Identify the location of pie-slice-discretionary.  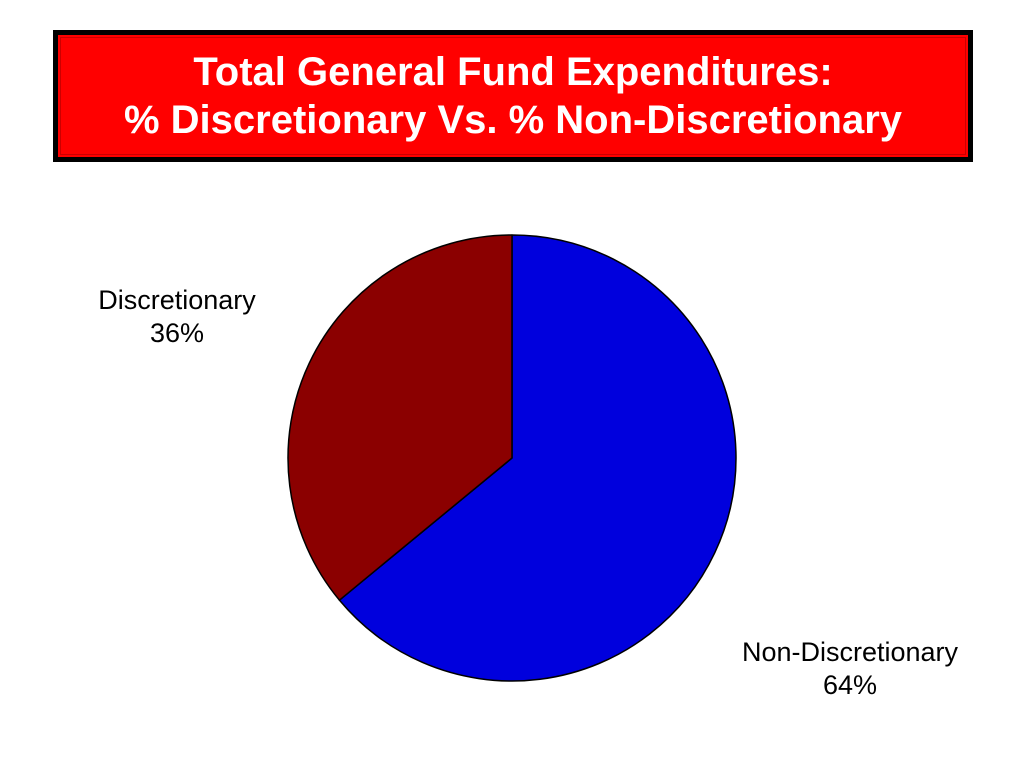
(400, 417).